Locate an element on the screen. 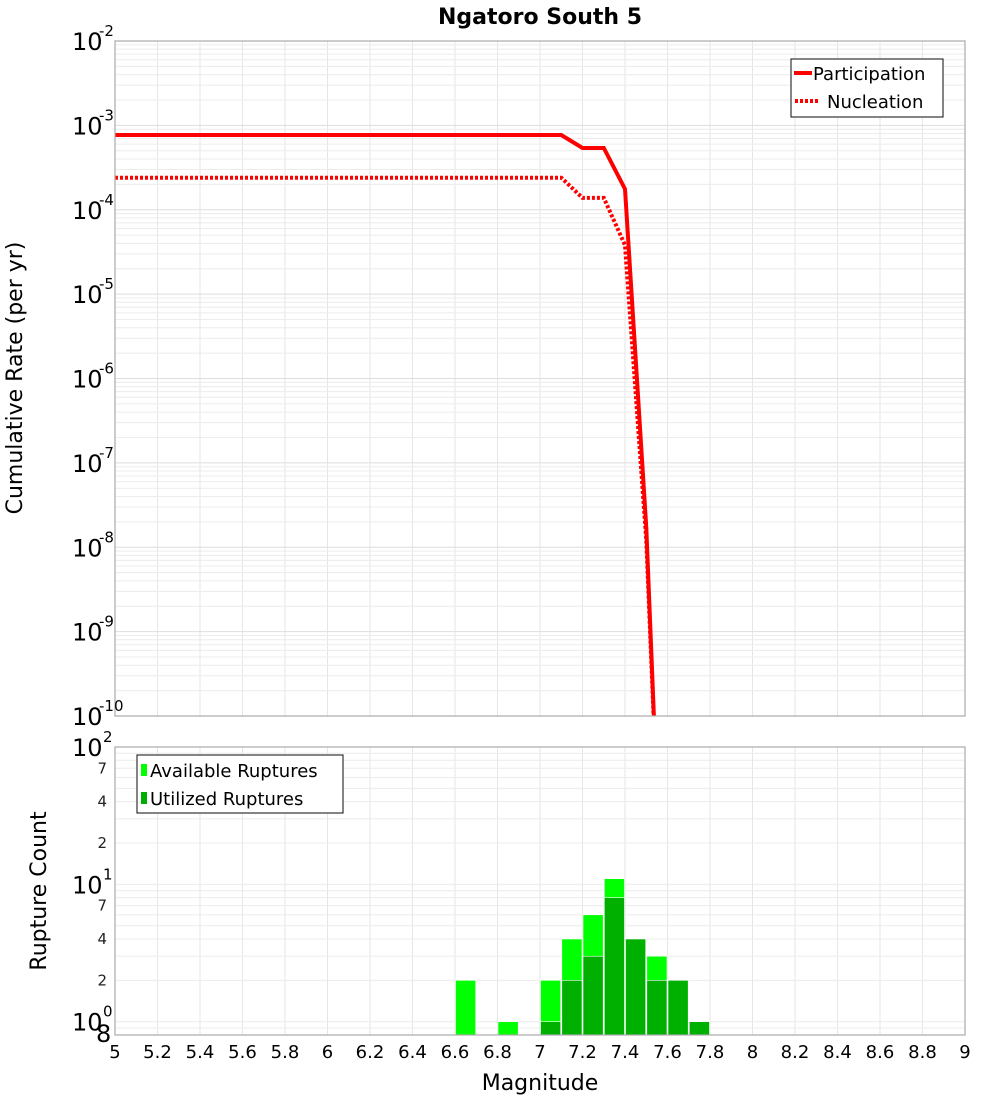 The image size is (1000, 1100). svg-text: 2 is located at coordinates (108, 737).